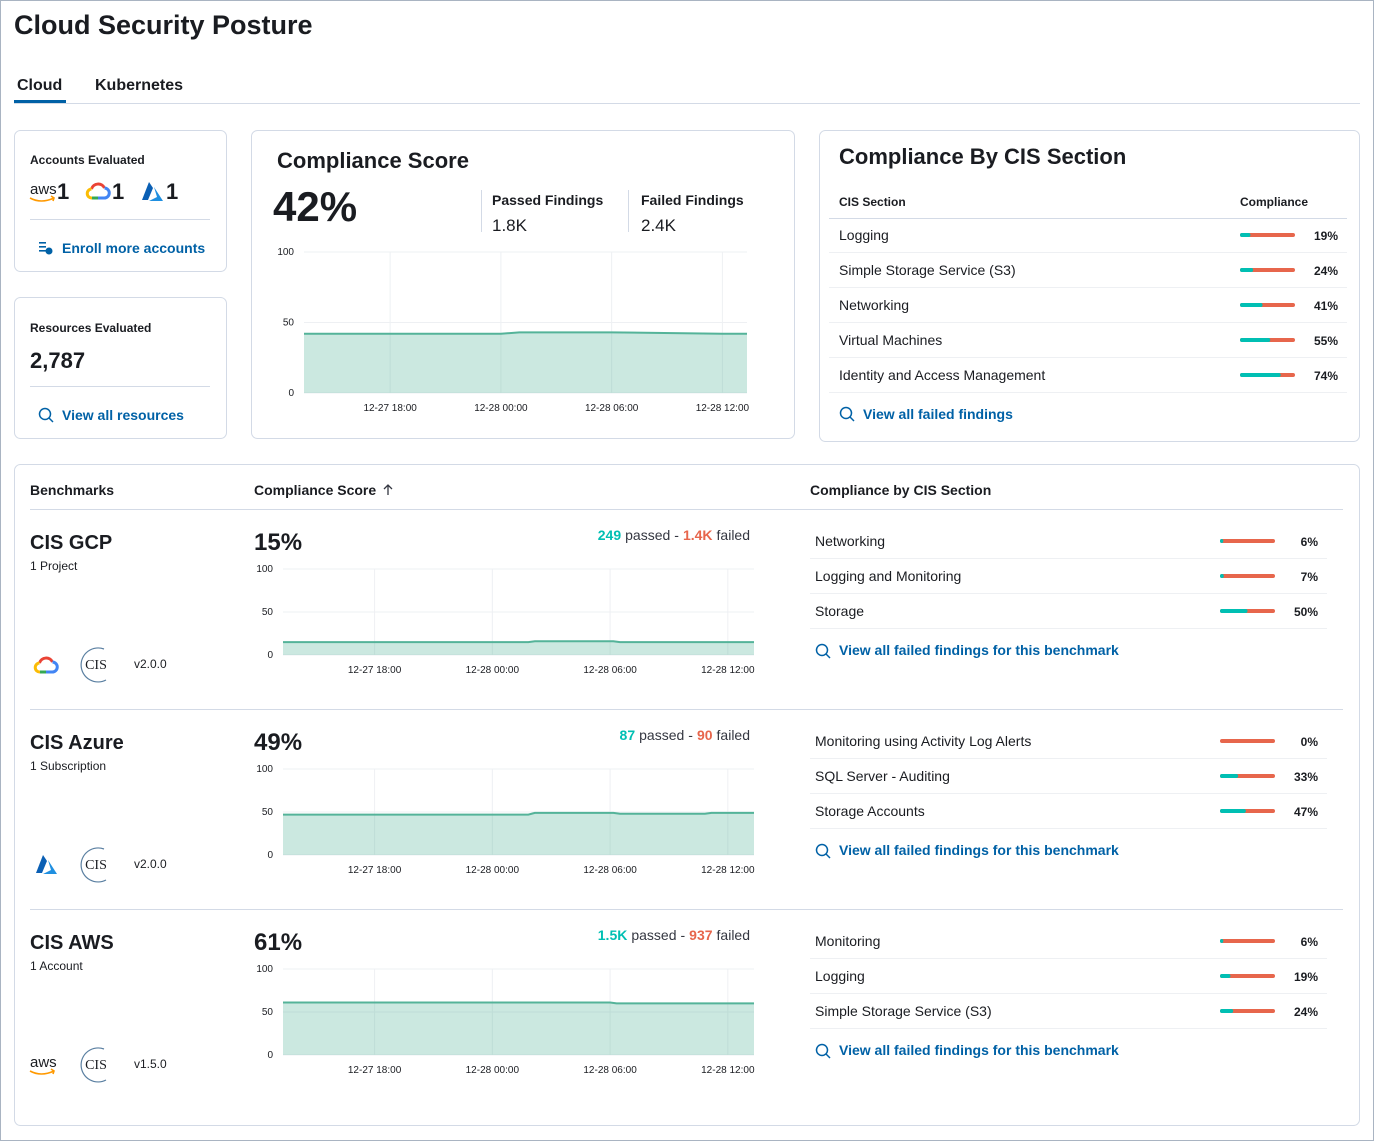  I want to click on score-card, so click(523, 284).